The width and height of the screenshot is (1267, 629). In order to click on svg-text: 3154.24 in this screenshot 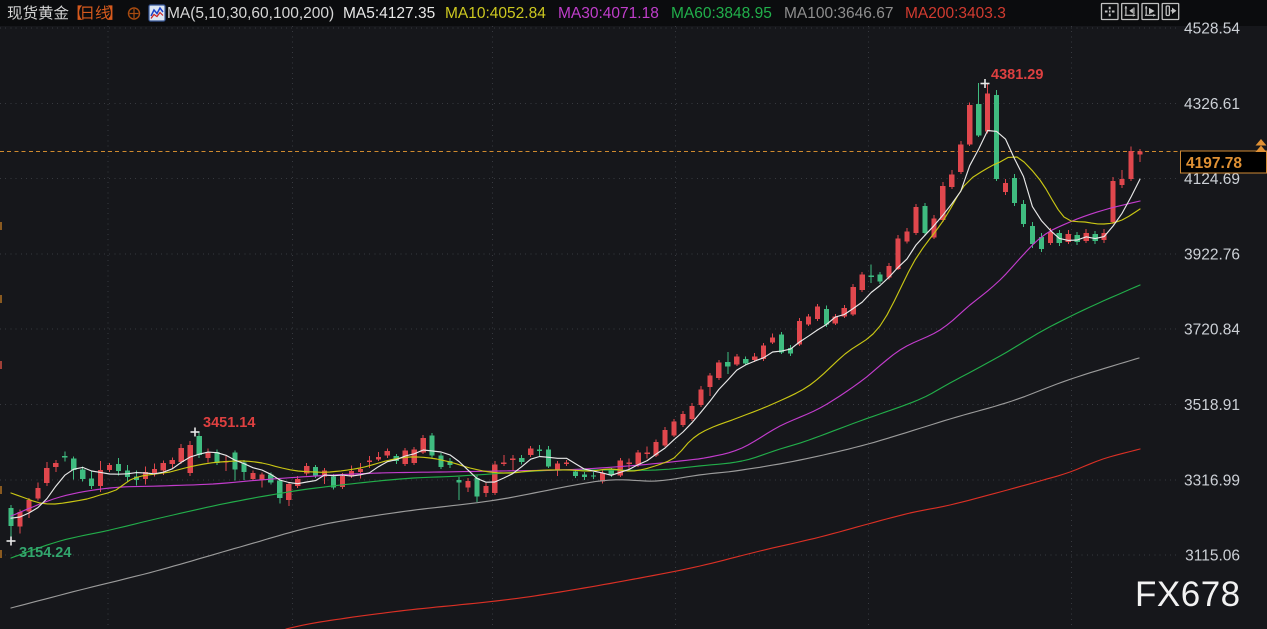, I will do `click(45, 553)`.